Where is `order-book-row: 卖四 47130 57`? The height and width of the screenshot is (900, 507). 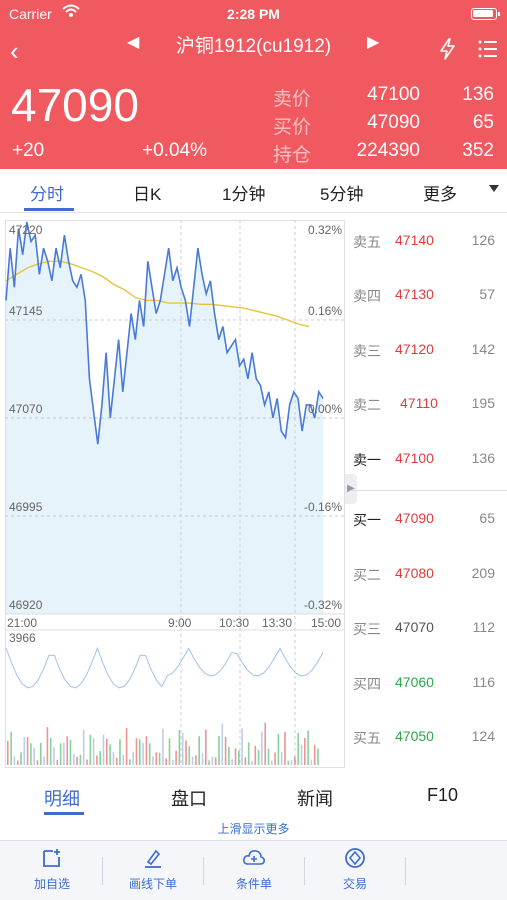 order-book-row: 卖四 47130 57 is located at coordinates (428, 301).